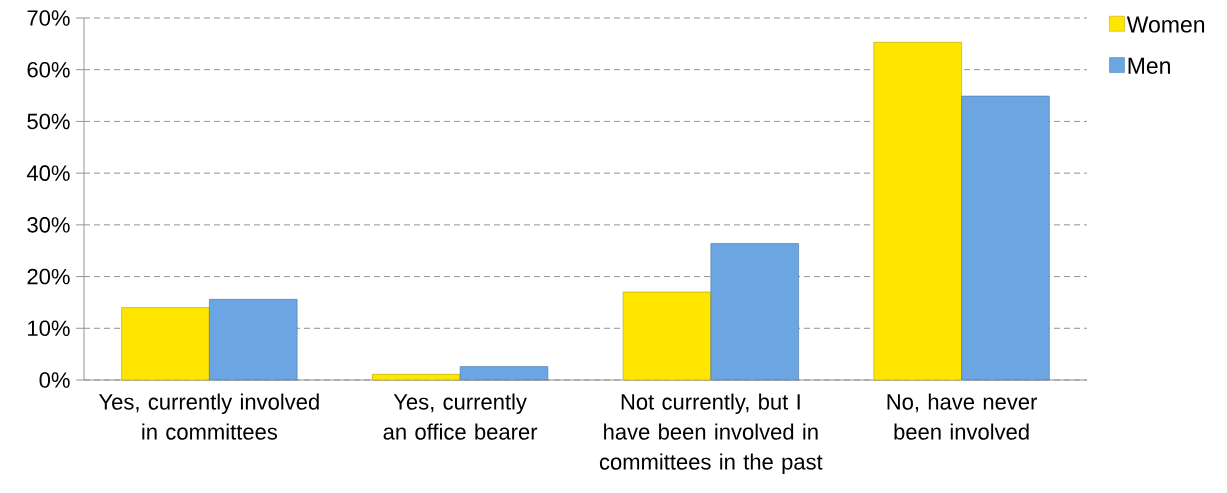 The image size is (1227, 493). Describe the element at coordinates (48, 276) in the screenshot. I see `y-tick-label: 20%` at that location.